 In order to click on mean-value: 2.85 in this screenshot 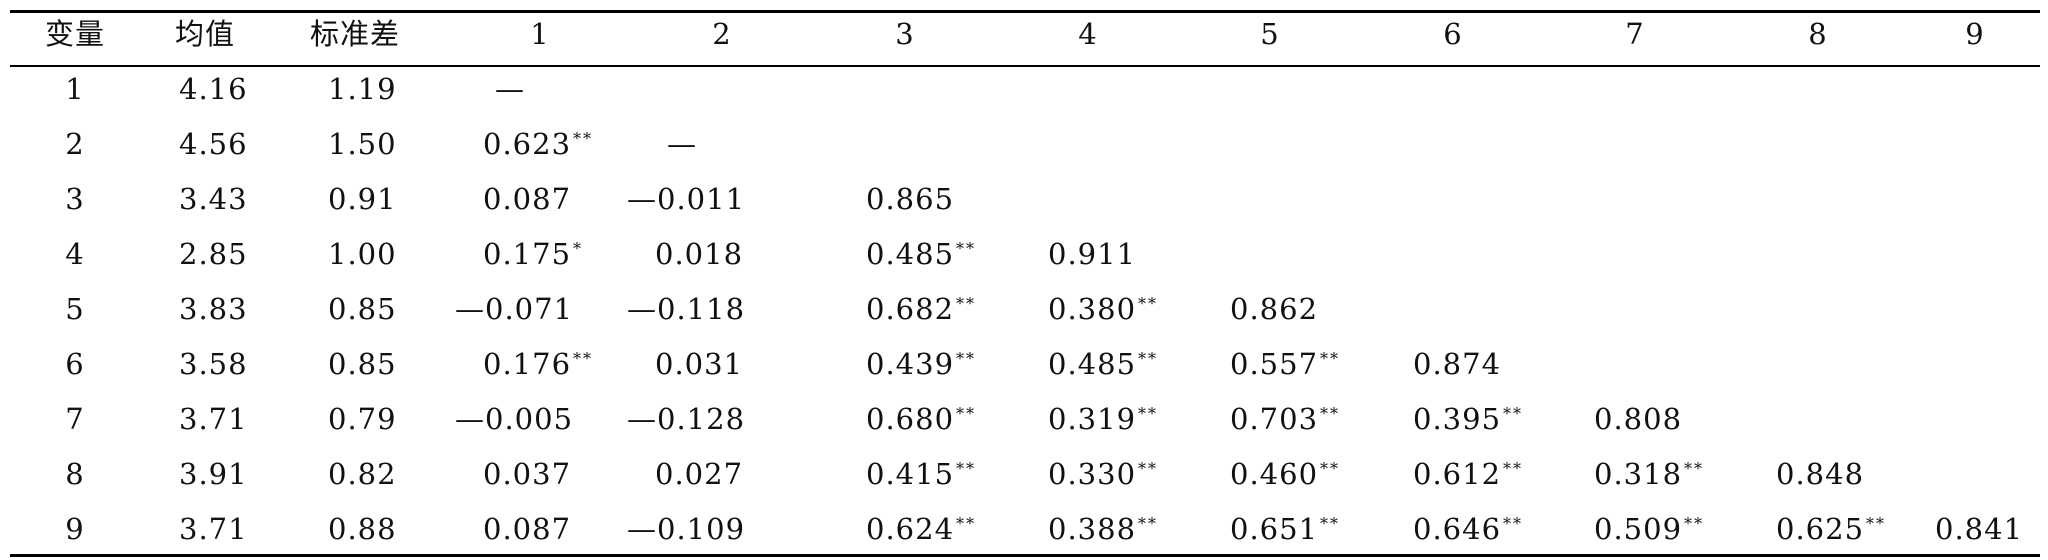, I will do `click(213, 254)`.